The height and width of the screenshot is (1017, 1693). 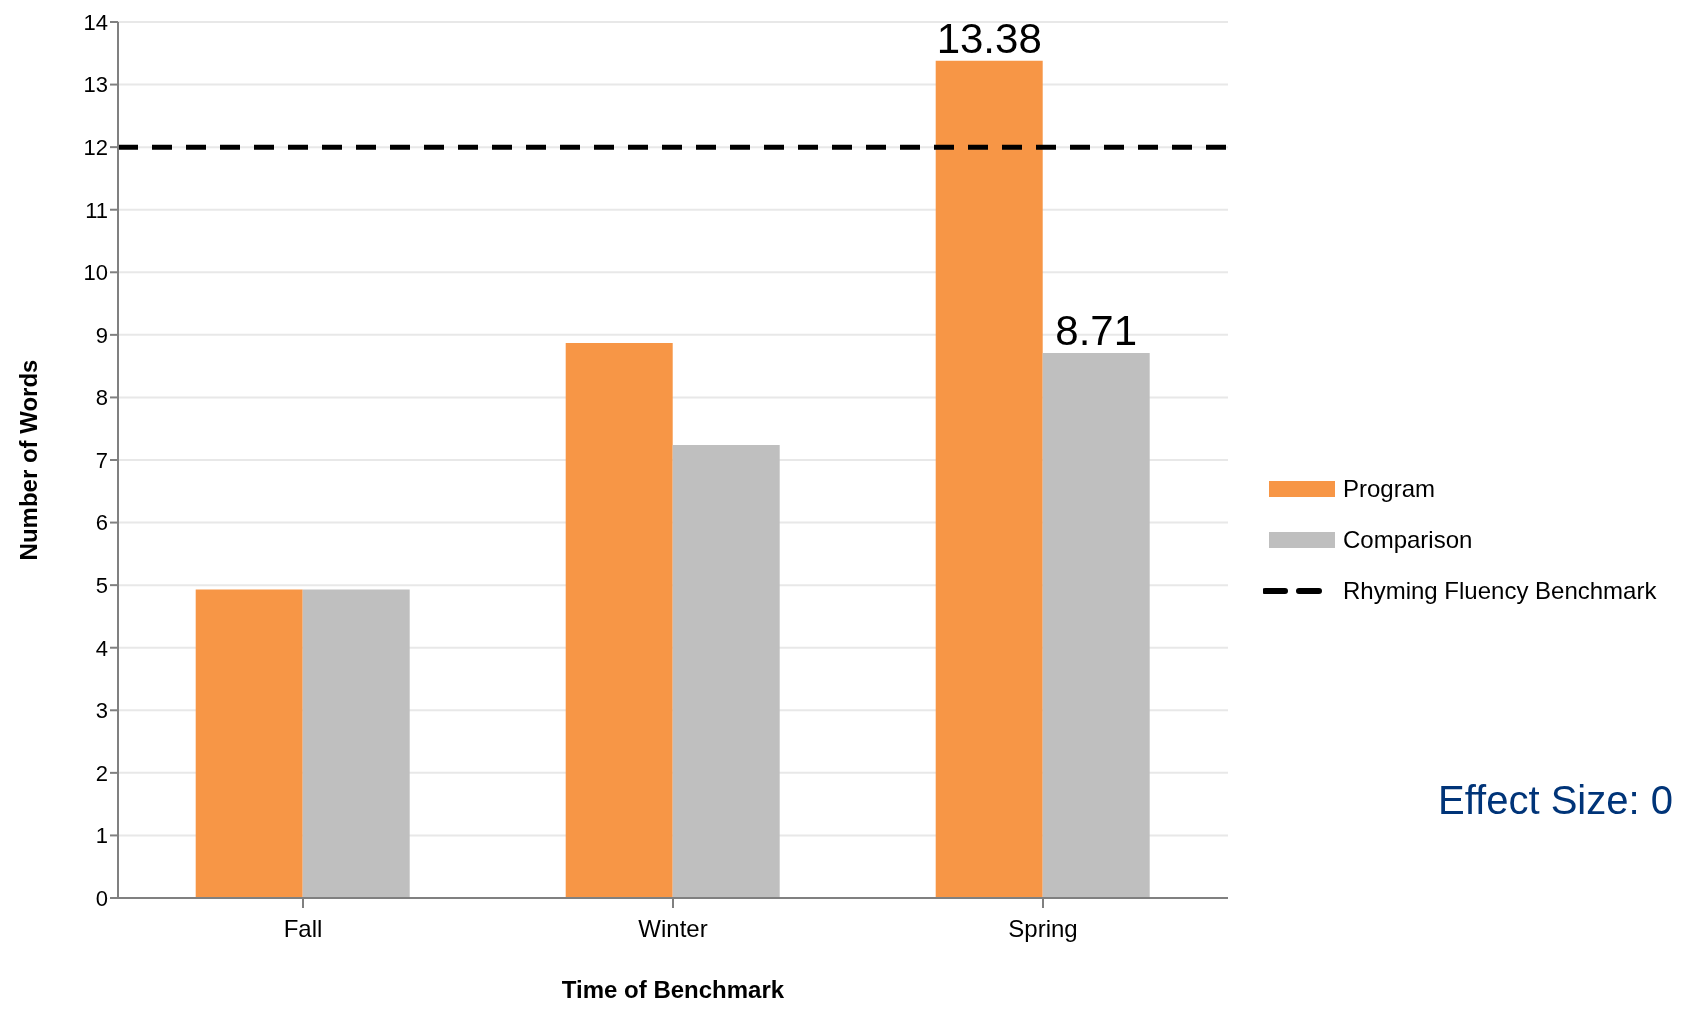 What do you see at coordinates (101, 773) in the screenshot?
I see `y-tick-label: 2` at bounding box center [101, 773].